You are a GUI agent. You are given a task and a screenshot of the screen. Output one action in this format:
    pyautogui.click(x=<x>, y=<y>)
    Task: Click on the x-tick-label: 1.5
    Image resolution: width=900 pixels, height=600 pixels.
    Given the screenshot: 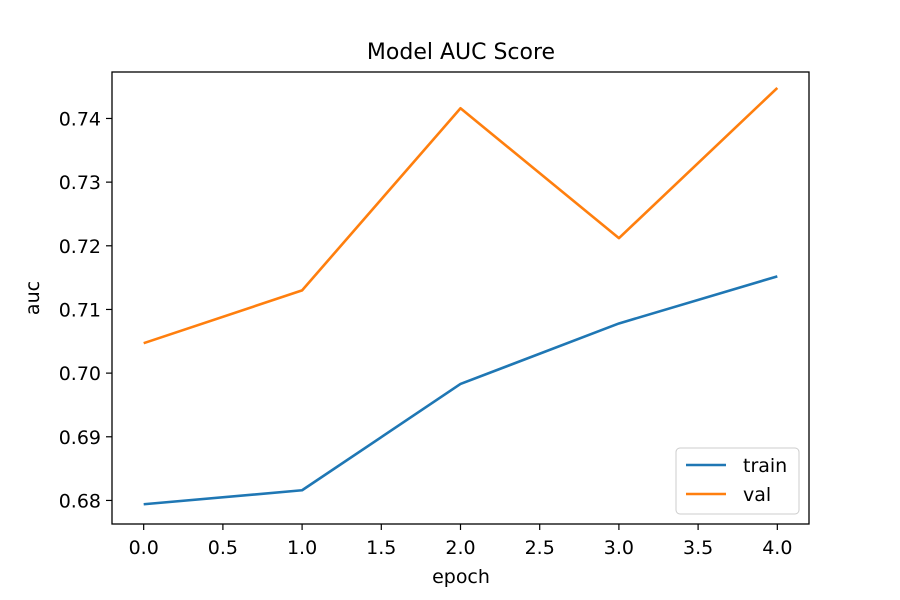 What is the action you would take?
    pyautogui.click(x=381, y=548)
    